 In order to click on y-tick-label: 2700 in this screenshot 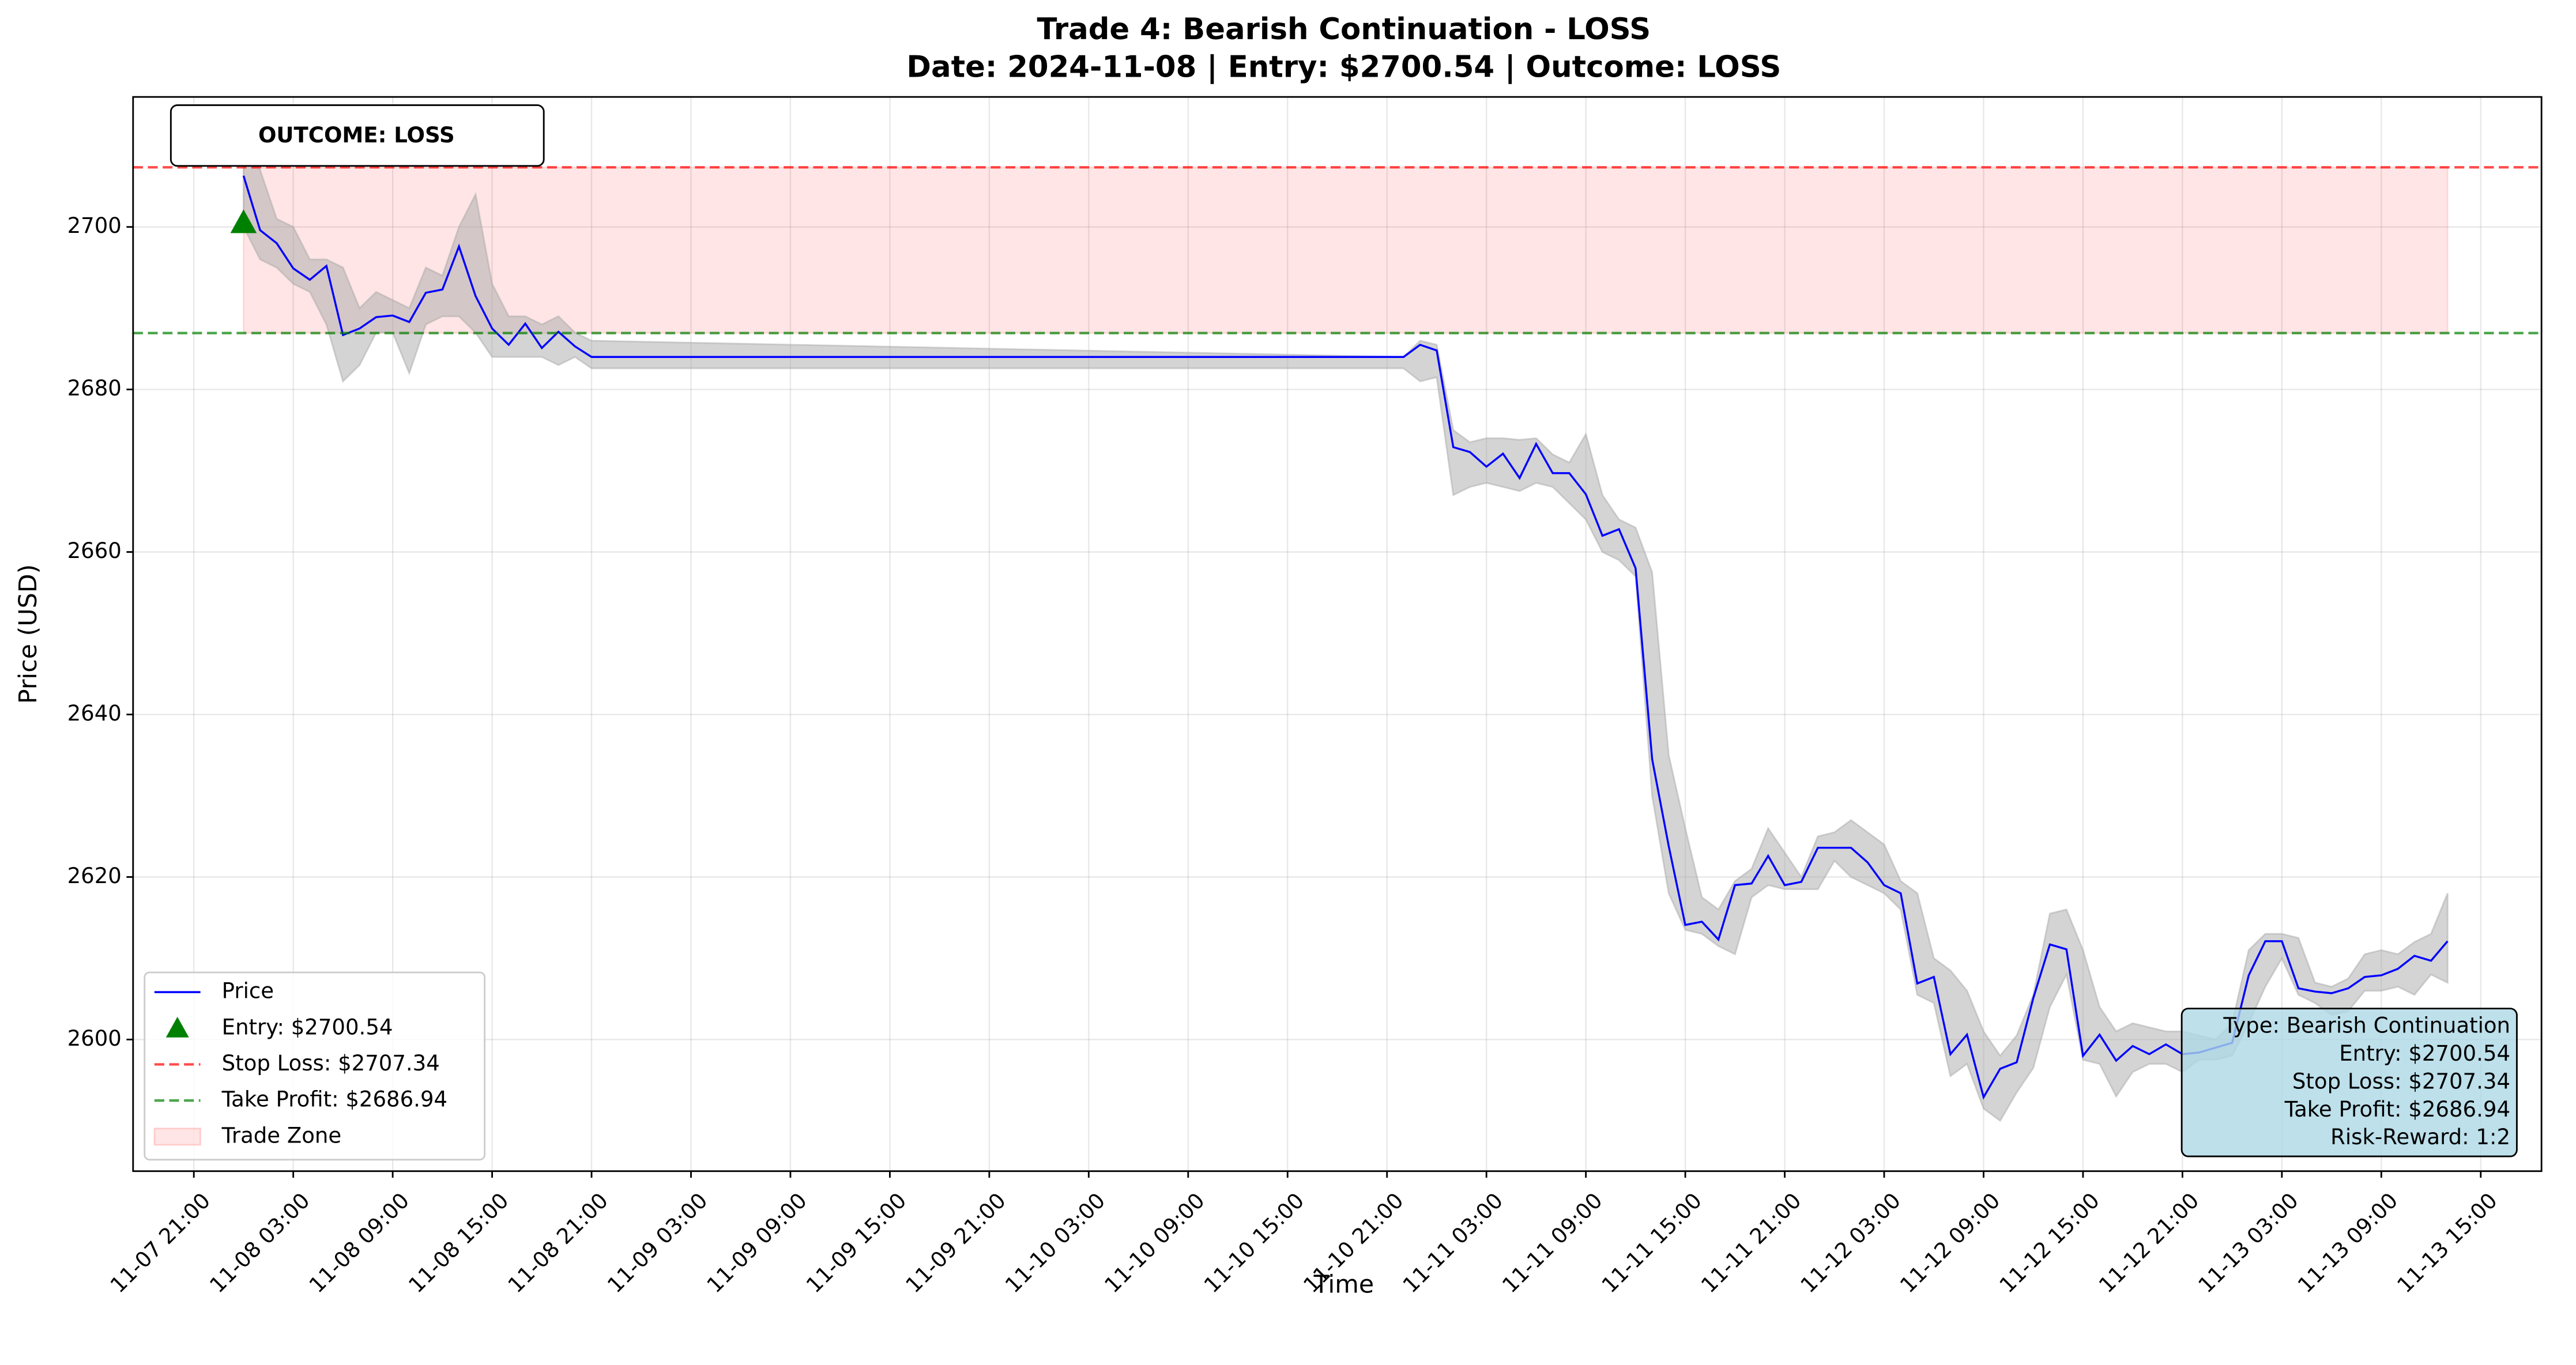, I will do `click(94, 226)`.